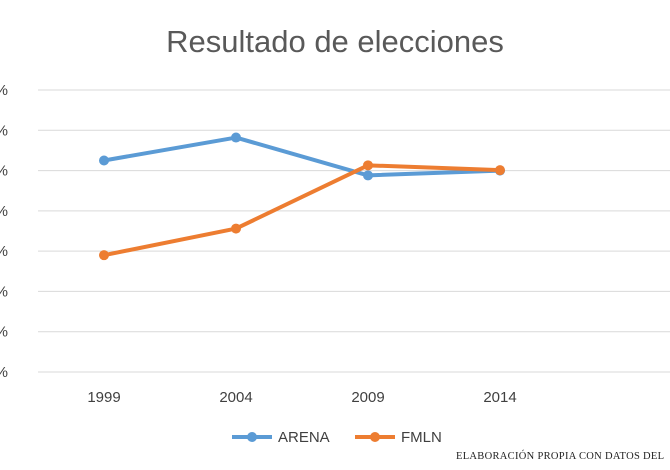  Describe the element at coordinates (337, 437) in the screenshot. I see `legend: ARENA FMLN` at that location.